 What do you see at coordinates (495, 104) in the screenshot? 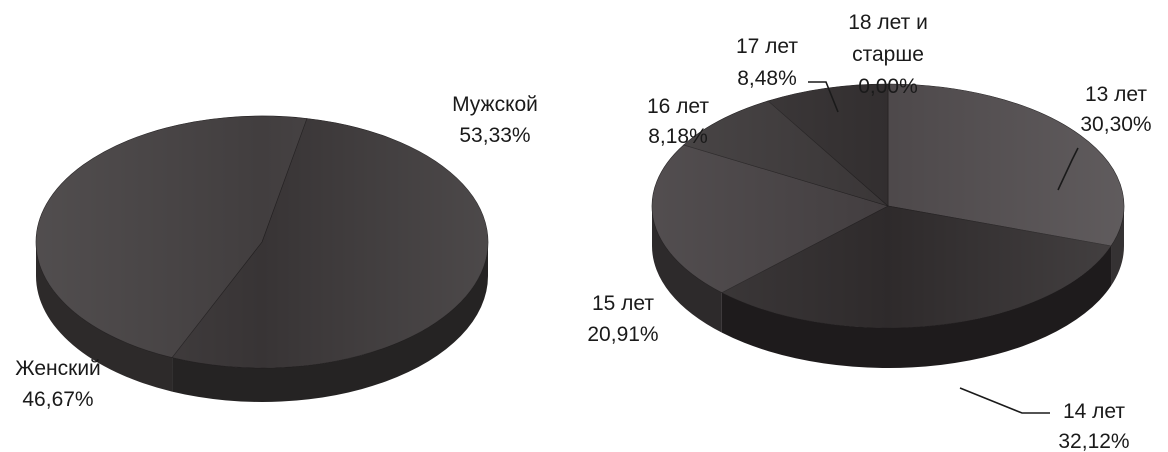
I see `pie1-label-male: Мужской` at bounding box center [495, 104].